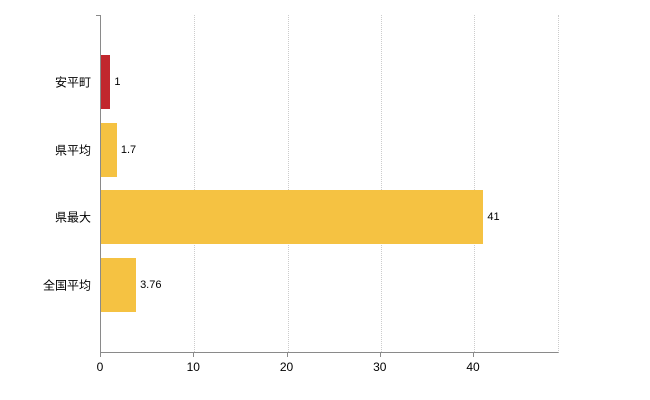  Describe the element at coordinates (128, 149) in the screenshot. I see `bar-value-label: 1.7` at that location.